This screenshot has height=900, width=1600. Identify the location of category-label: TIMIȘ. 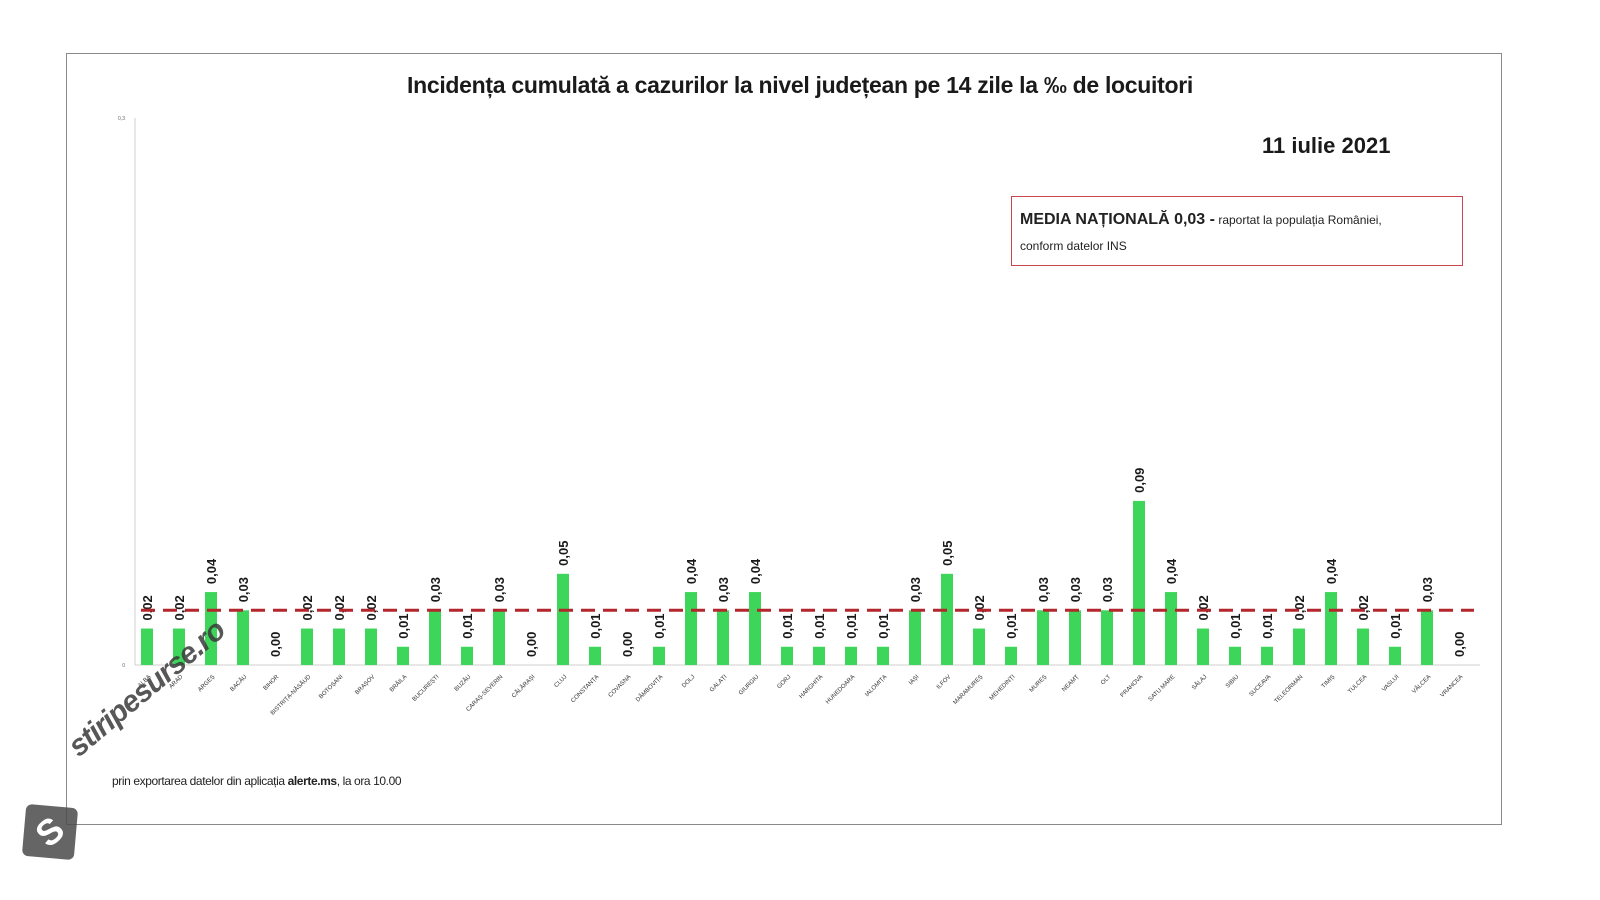
(1329, 682).